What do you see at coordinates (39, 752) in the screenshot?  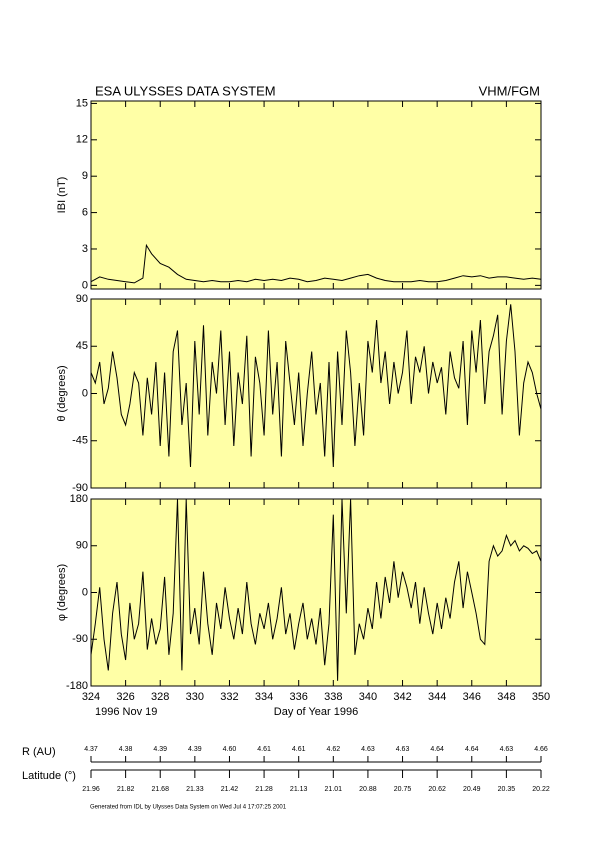 I see `r-label: R (AU)` at bounding box center [39, 752].